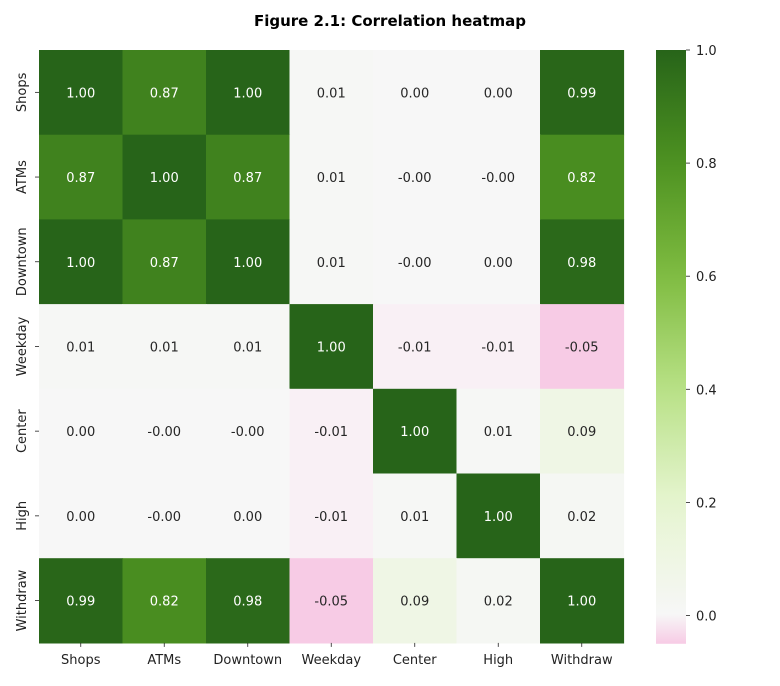  Describe the element at coordinates (582, 660) in the screenshot. I see `x-tick-label: Withdraw` at that location.